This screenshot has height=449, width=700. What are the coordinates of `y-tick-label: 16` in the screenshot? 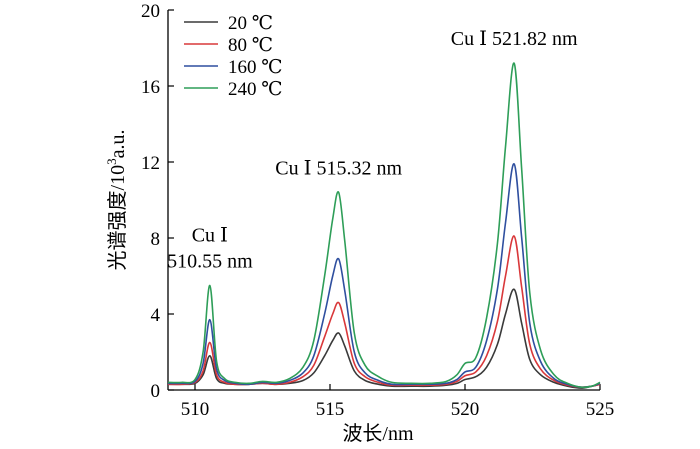 It's located at (150, 87).